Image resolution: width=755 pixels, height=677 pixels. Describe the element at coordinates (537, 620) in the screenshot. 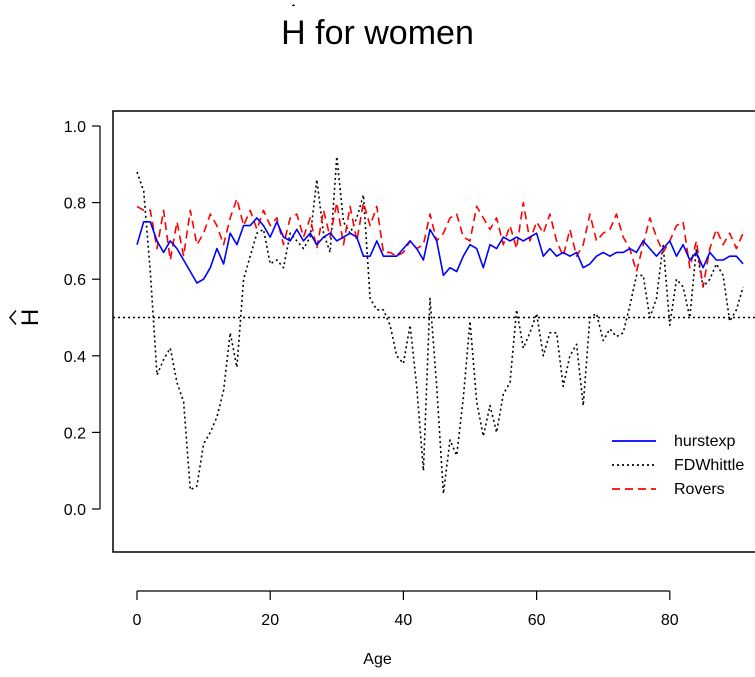

I see `x-tick-label: 60` at that location.